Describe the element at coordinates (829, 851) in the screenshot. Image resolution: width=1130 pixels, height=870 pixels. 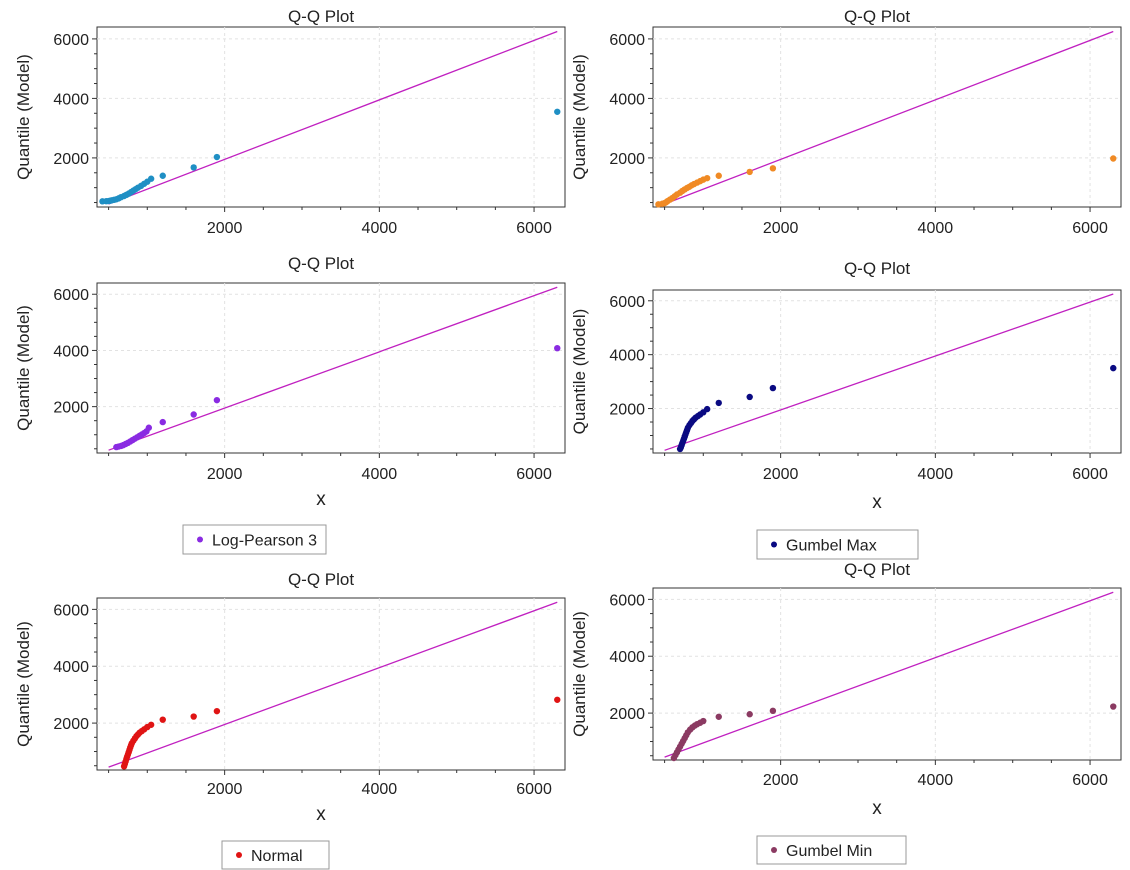
I see `legend-label: Gumbel Min` at that location.